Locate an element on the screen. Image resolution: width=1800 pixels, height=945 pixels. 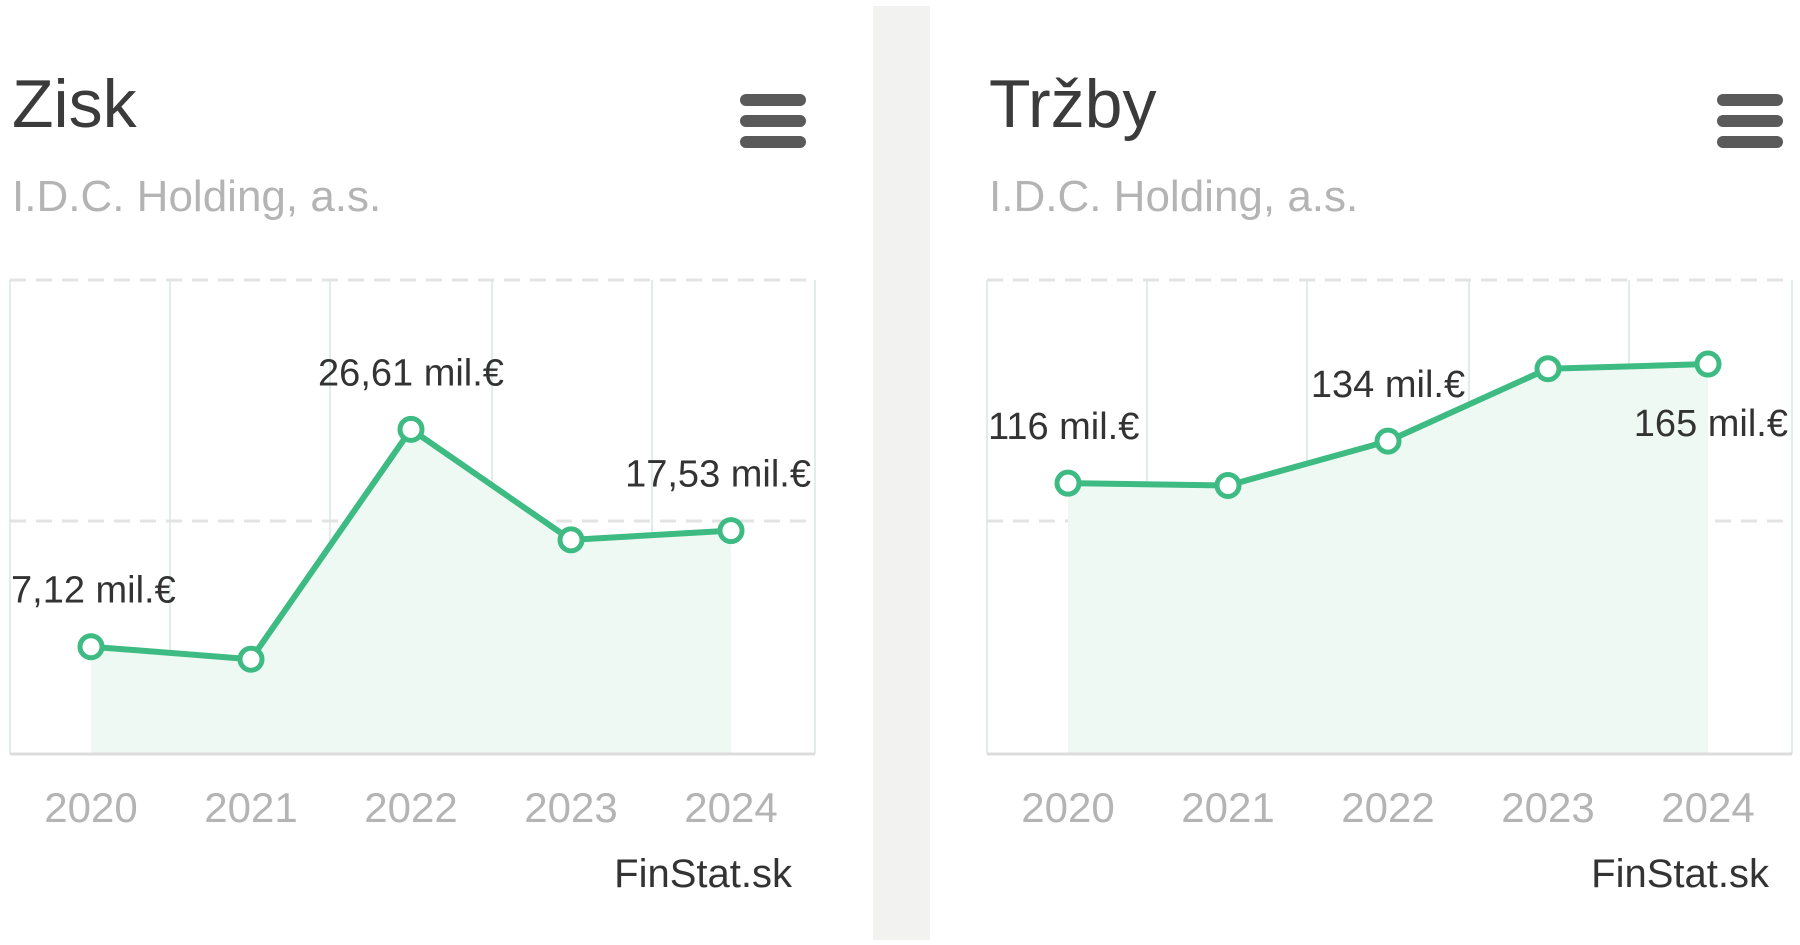
chart-title: Zisk is located at coordinates (74, 104).